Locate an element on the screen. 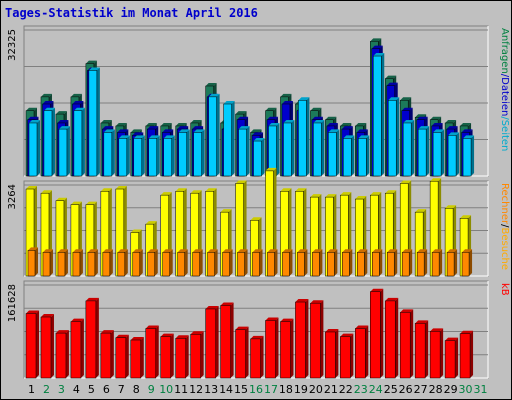 This screenshot has height=400, width=512. x-tick-label-day-28: 28 is located at coordinates (436, 389).